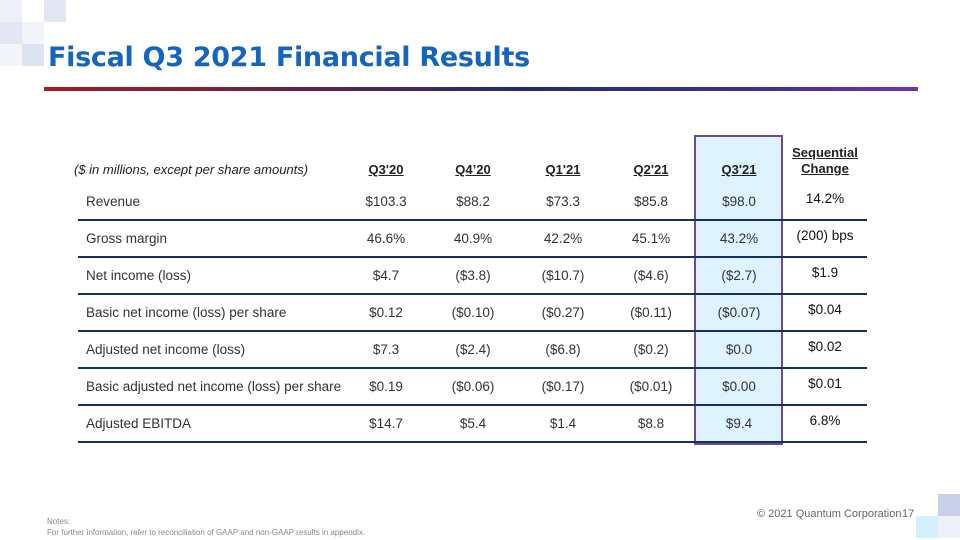  I want to click on row-value: $5.4, so click(473, 423).